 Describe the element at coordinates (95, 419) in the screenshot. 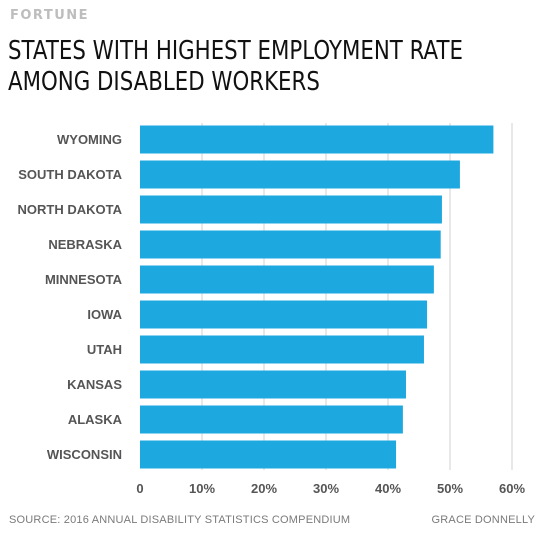

I see `category-label: ALASKA` at that location.